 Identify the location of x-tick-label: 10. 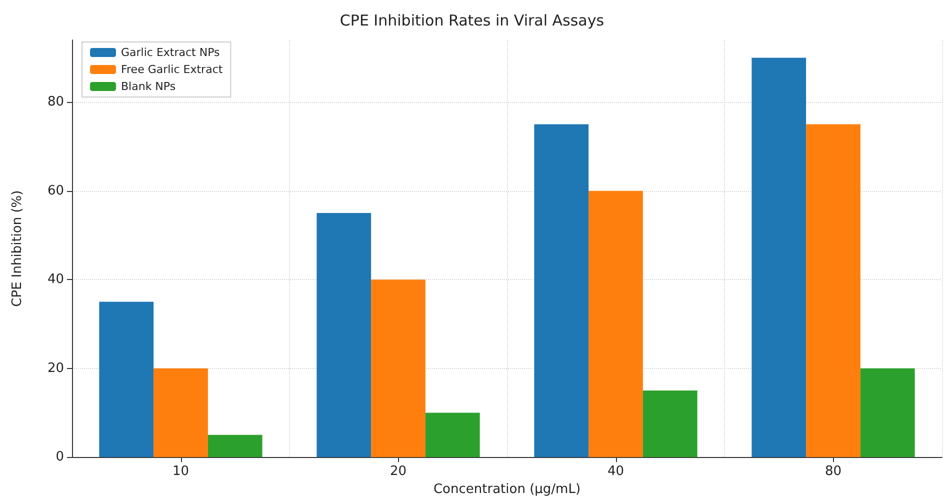
(181, 472).